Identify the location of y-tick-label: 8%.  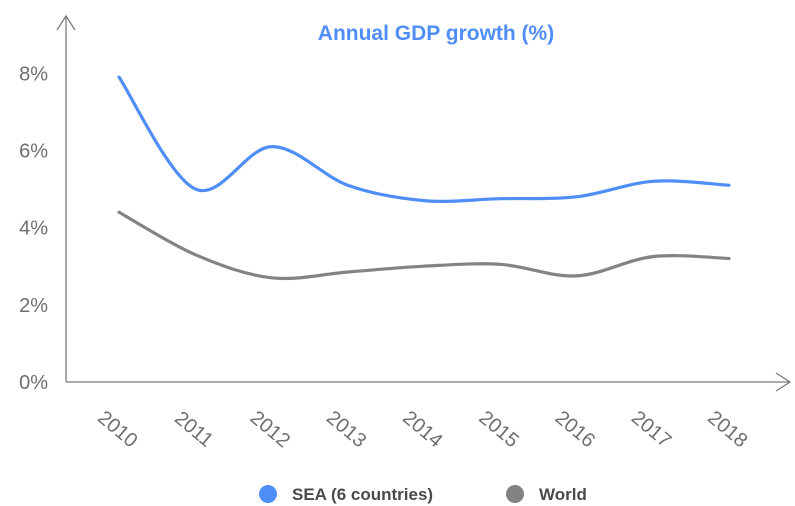
(33, 74).